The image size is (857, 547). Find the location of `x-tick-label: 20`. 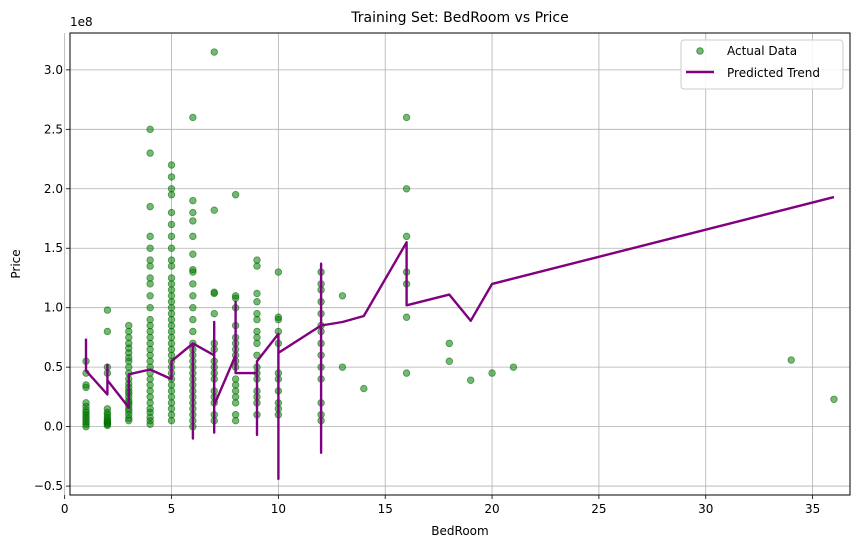

x-tick-label: 20 is located at coordinates (491, 509).